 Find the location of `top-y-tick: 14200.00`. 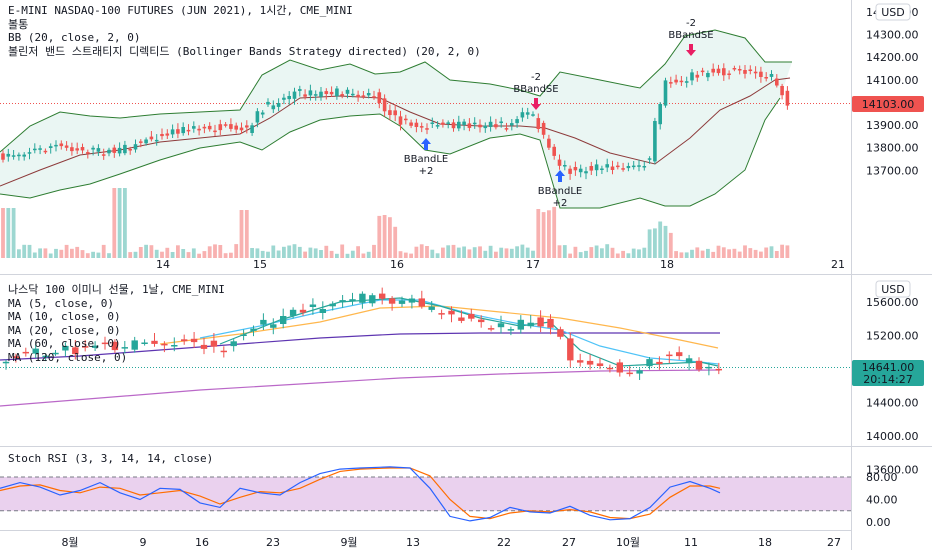

top-y-tick: 14200.00 is located at coordinates (892, 57).